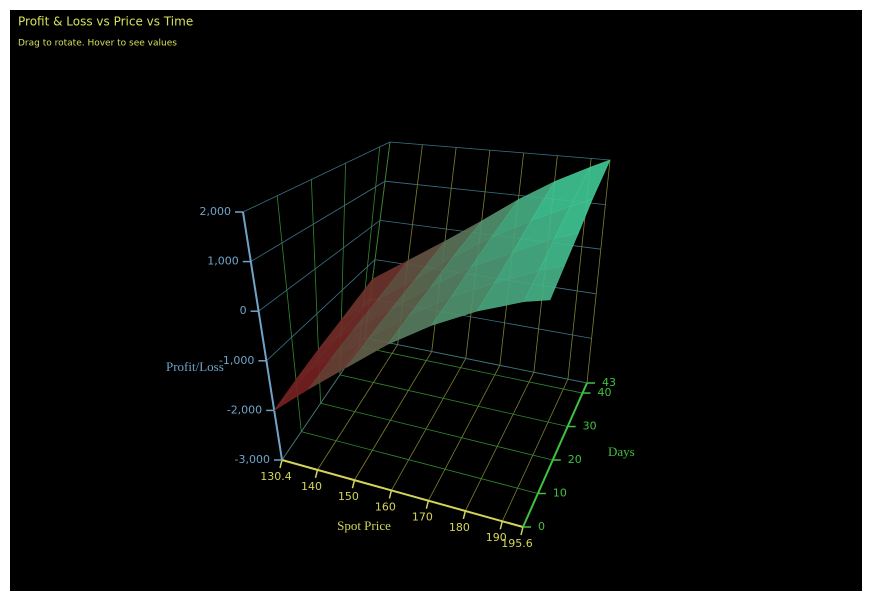  Describe the element at coordinates (541, 526) in the screenshot. I see `y-tick-label: 0` at that location.